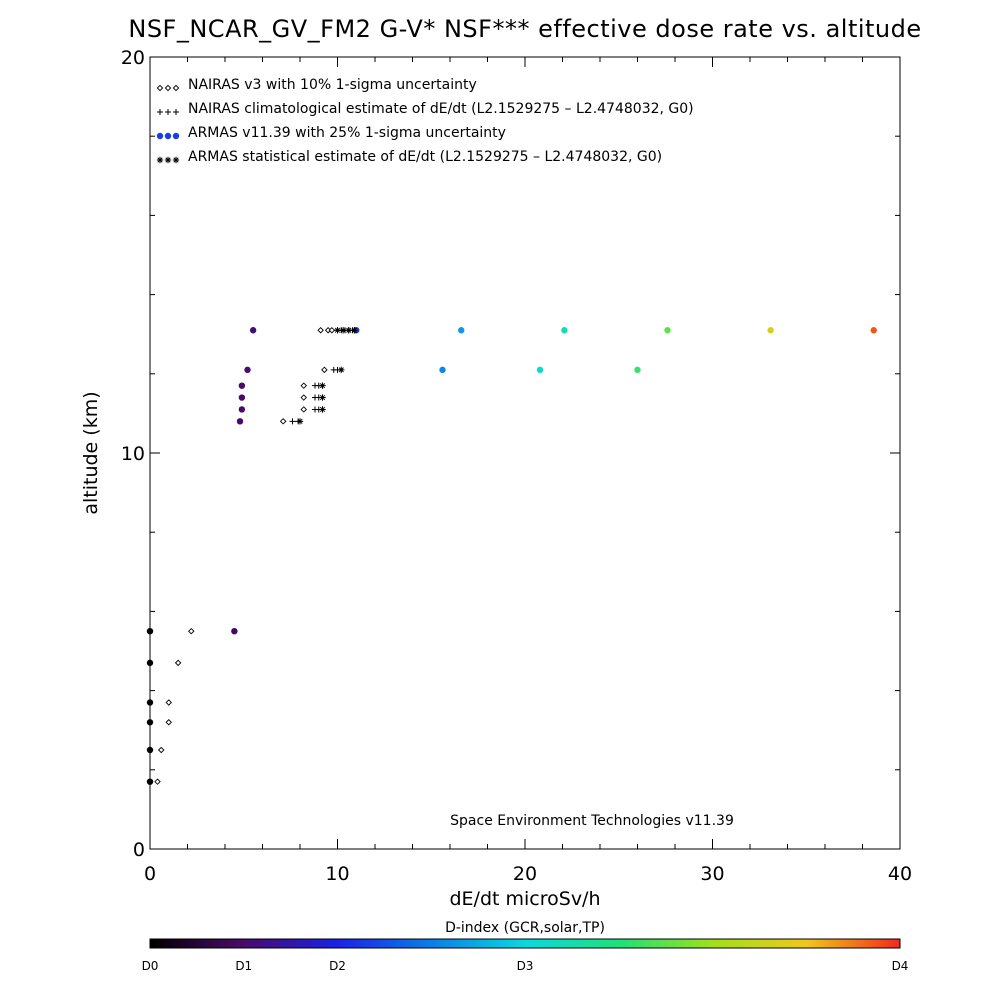 The height and width of the screenshot is (1000, 1000). Describe the element at coordinates (139, 850) in the screenshot. I see `y-tick-label: 0` at that location.